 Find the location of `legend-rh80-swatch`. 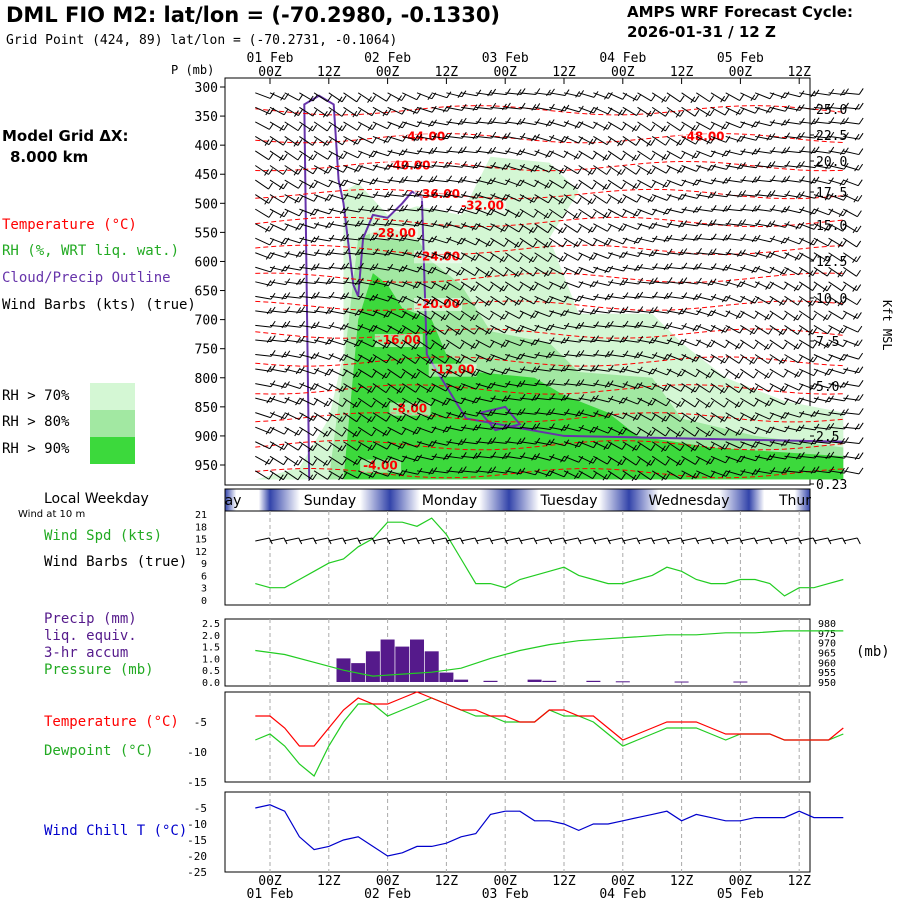

legend-rh80-swatch is located at coordinates (112, 423).